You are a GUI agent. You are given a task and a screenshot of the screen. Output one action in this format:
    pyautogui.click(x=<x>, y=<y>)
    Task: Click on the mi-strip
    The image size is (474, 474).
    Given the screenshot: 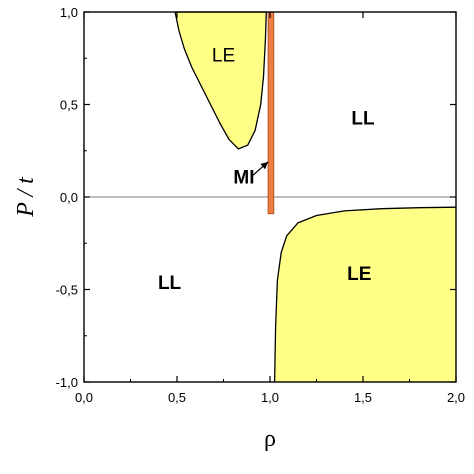 What is the action you would take?
    pyautogui.click(x=271, y=113)
    